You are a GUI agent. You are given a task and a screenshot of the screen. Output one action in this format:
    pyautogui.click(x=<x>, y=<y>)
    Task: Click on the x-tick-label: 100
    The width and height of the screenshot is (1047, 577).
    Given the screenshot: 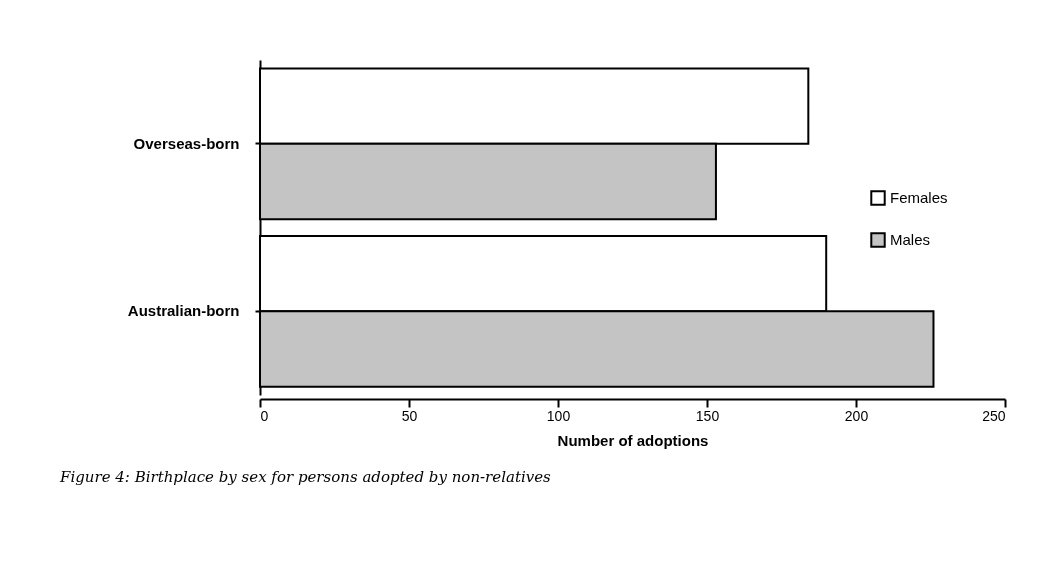 What is the action you would take?
    pyautogui.click(x=558, y=415)
    